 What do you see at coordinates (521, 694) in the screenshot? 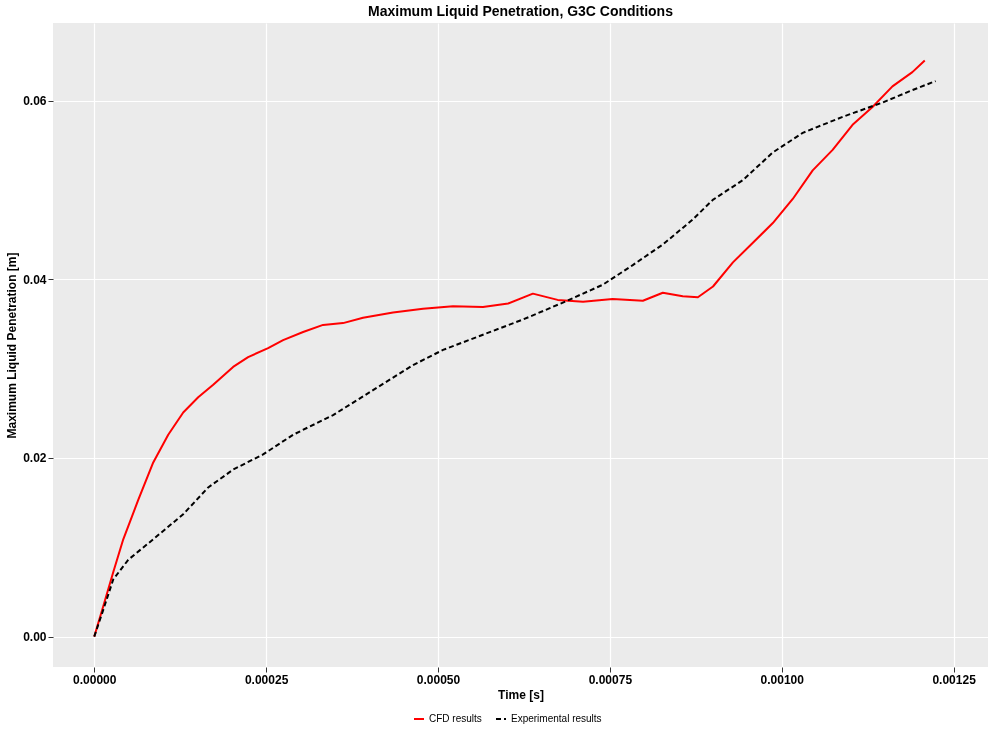
I see `x-axis-title: Time [s]` at bounding box center [521, 694].